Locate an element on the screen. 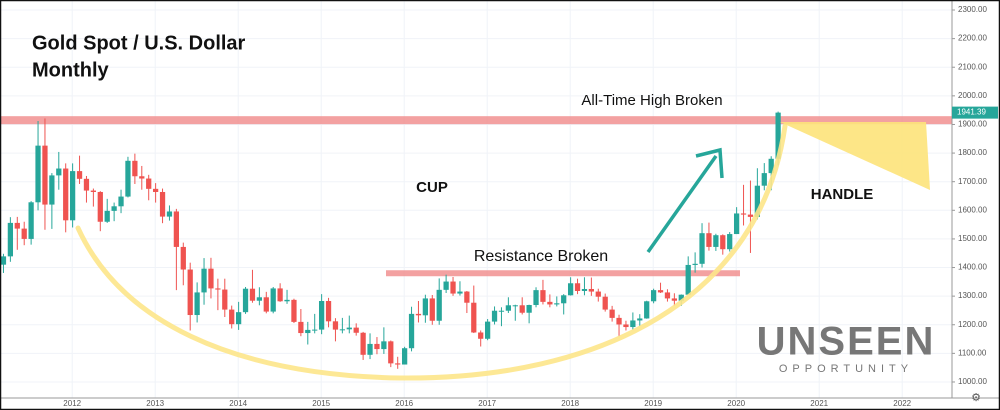  last-price-label: 1941.39 is located at coordinates (971, 112).